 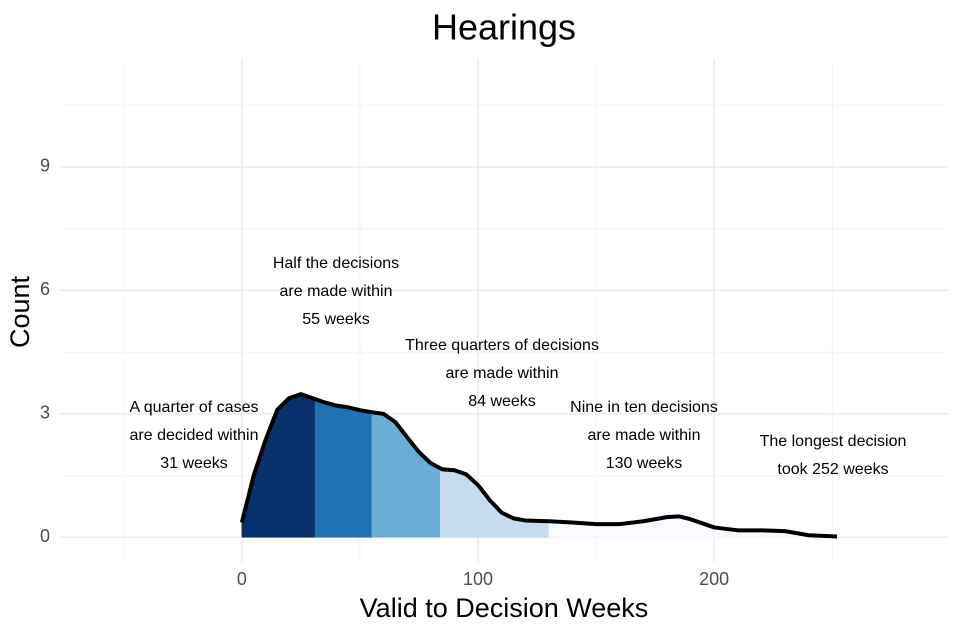 What do you see at coordinates (242, 579) in the screenshot?
I see `x-tick-label: 0` at bounding box center [242, 579].